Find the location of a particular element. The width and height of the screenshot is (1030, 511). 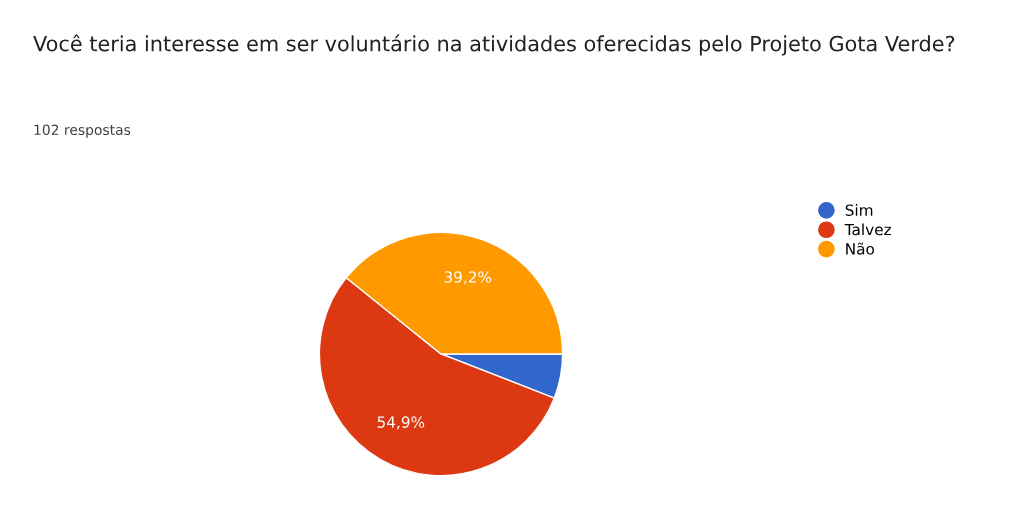

text: 102 respostas is located at coordinates (82, 131).